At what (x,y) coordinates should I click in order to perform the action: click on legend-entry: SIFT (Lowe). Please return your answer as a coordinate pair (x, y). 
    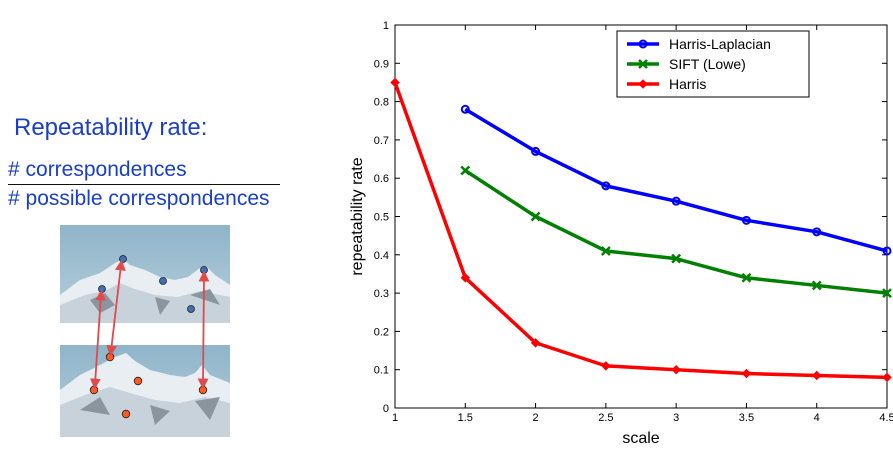
    Looking at the image, I should click on (686, 64).